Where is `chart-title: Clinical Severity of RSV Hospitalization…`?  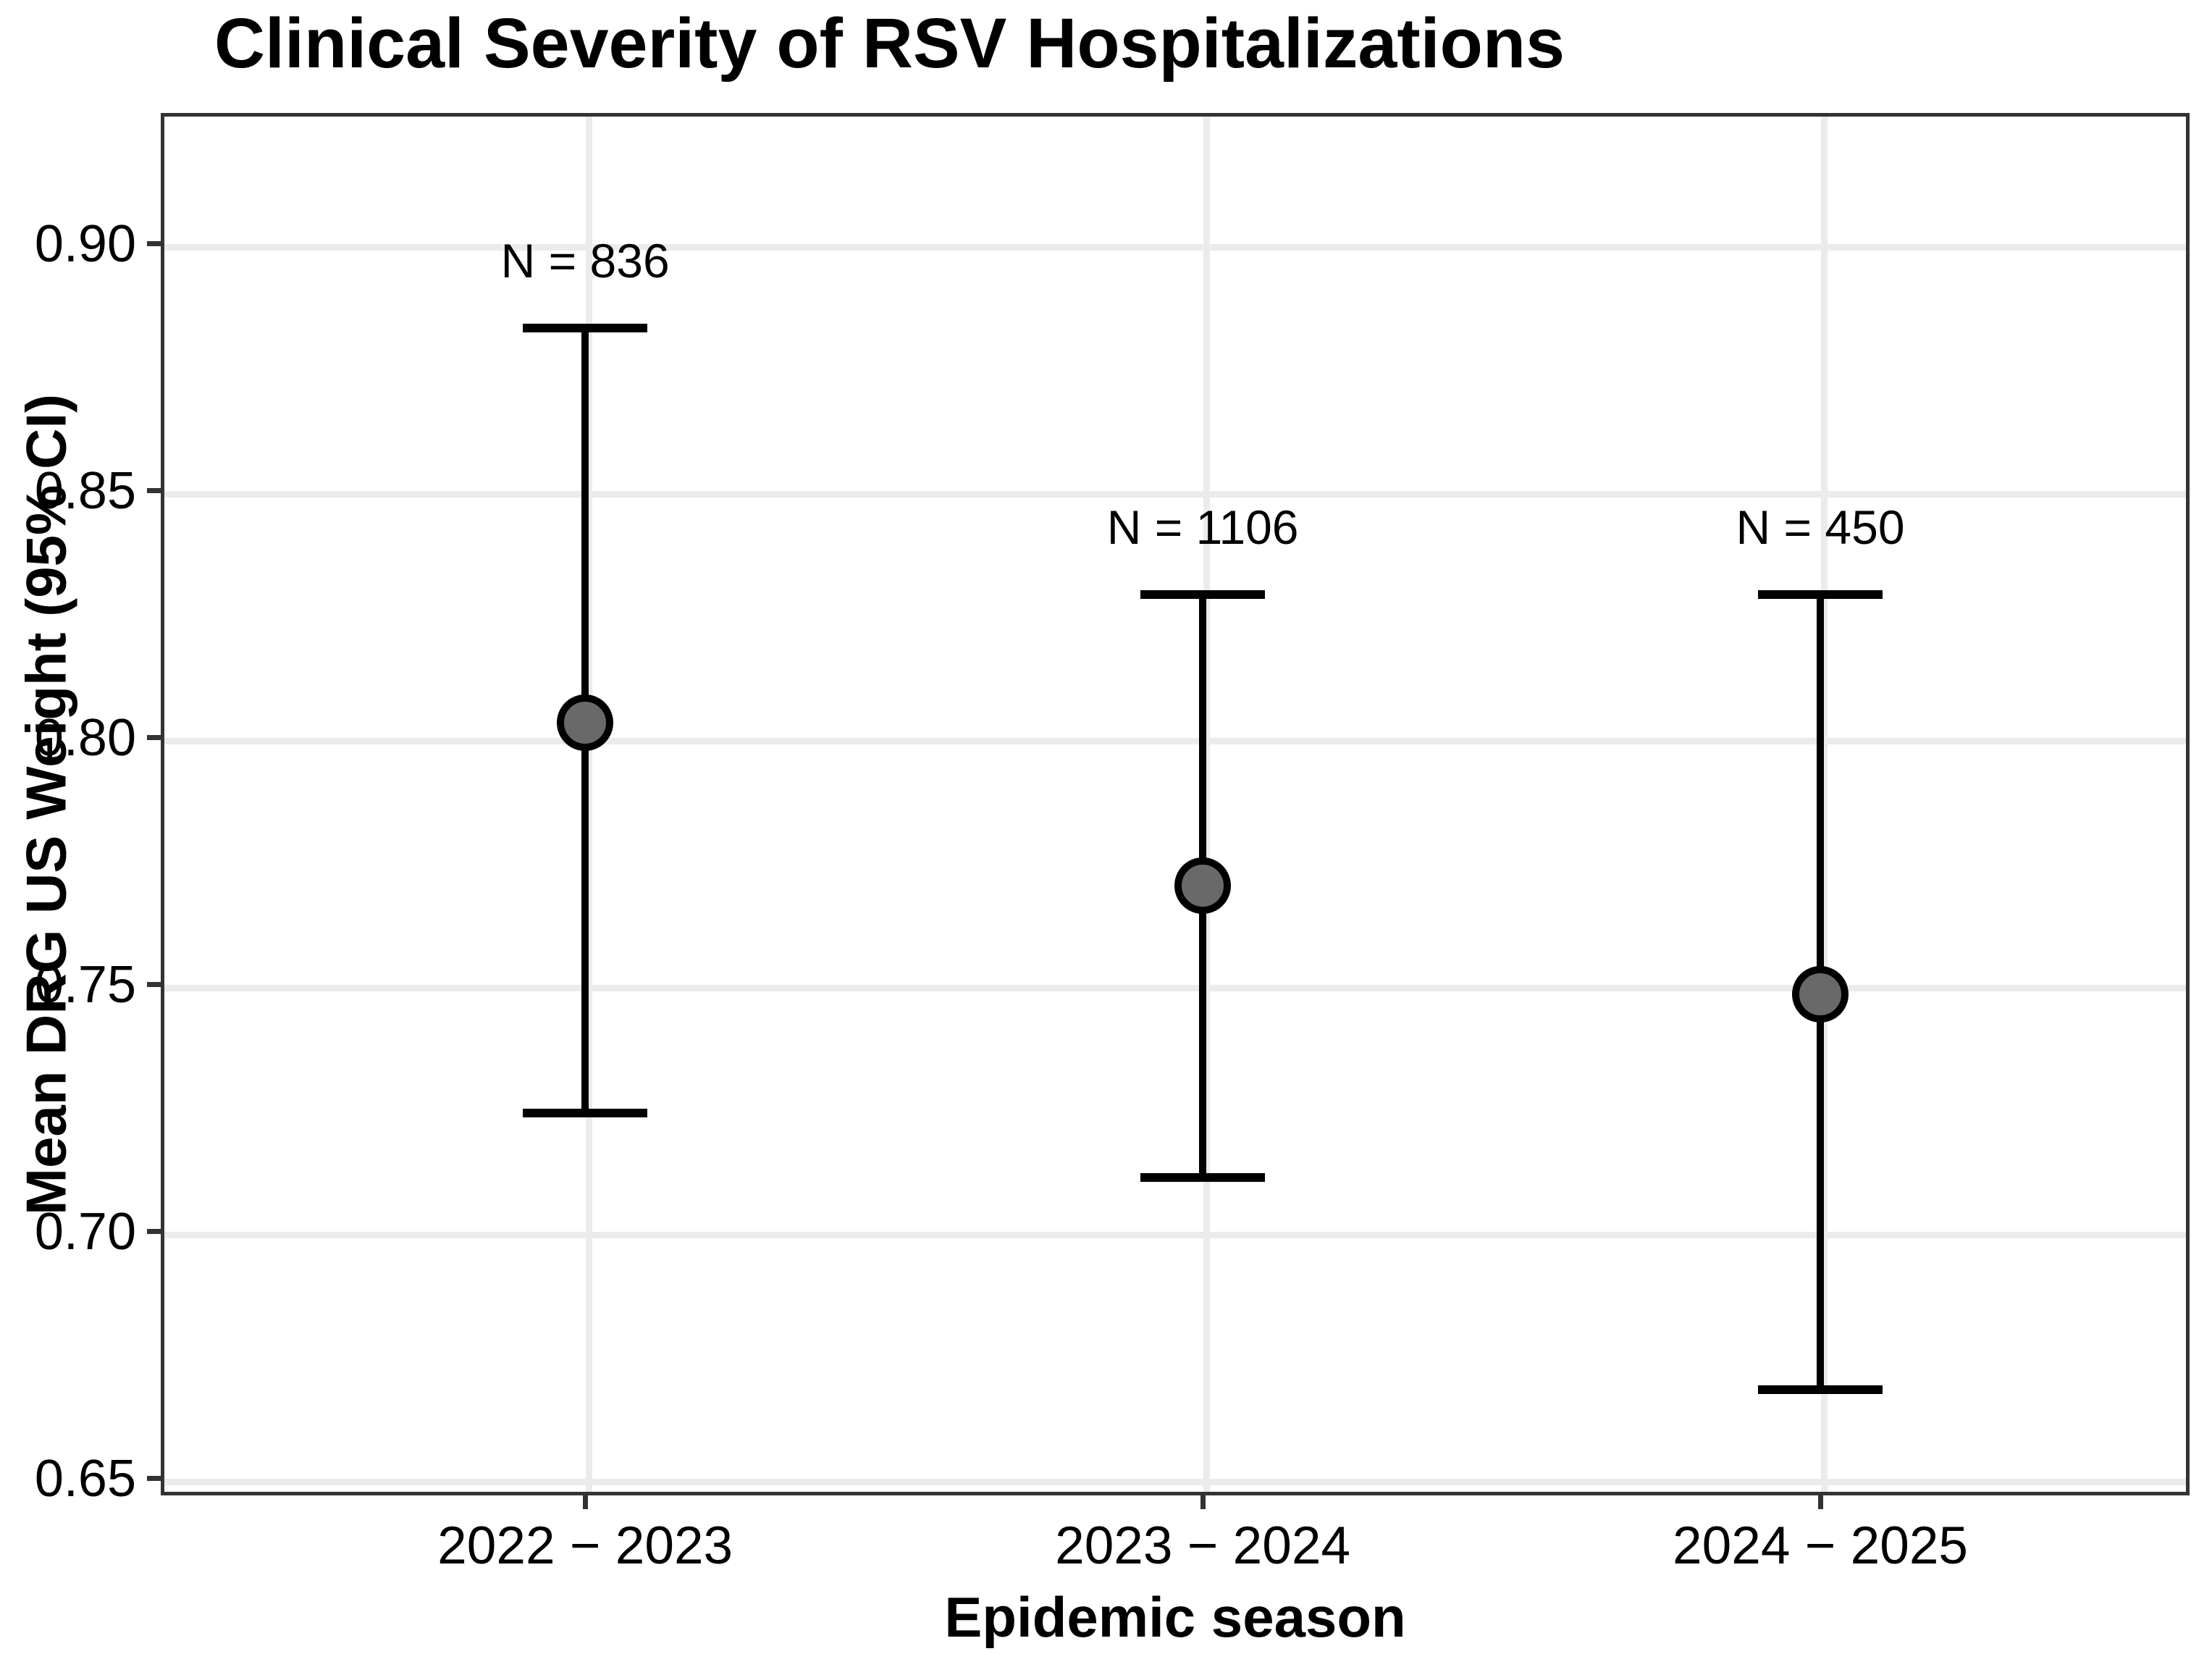 chart-title: Clinical Severity of RSV Hospitalization… is located at coordinates (890, 43).